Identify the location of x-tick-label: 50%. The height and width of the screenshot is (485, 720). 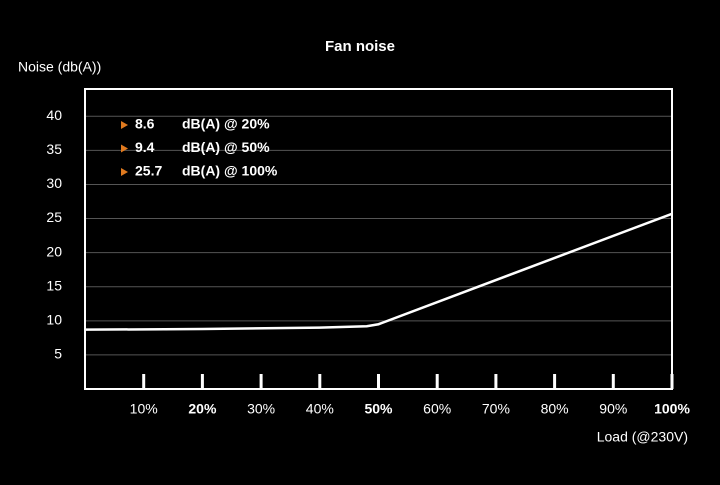
(378, 409).